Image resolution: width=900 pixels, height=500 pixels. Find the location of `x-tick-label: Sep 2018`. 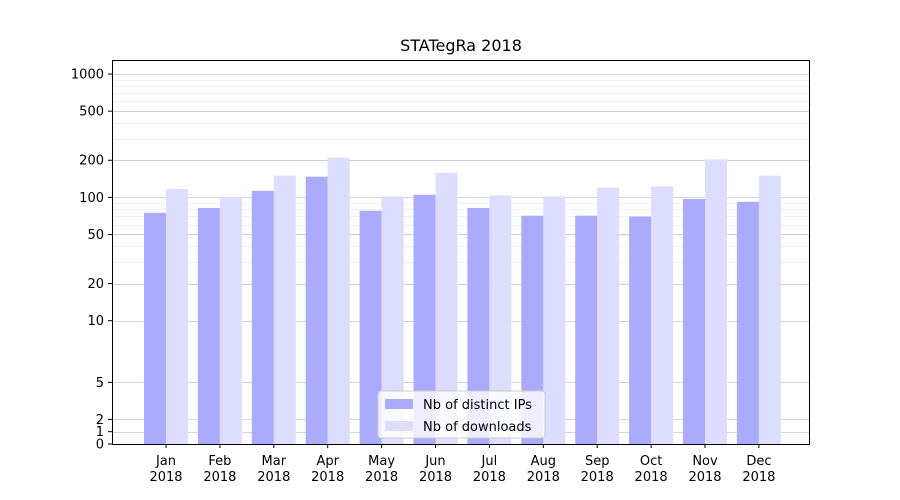

x-tick-label: Sep 2018 is located at coordinates (597, 469).